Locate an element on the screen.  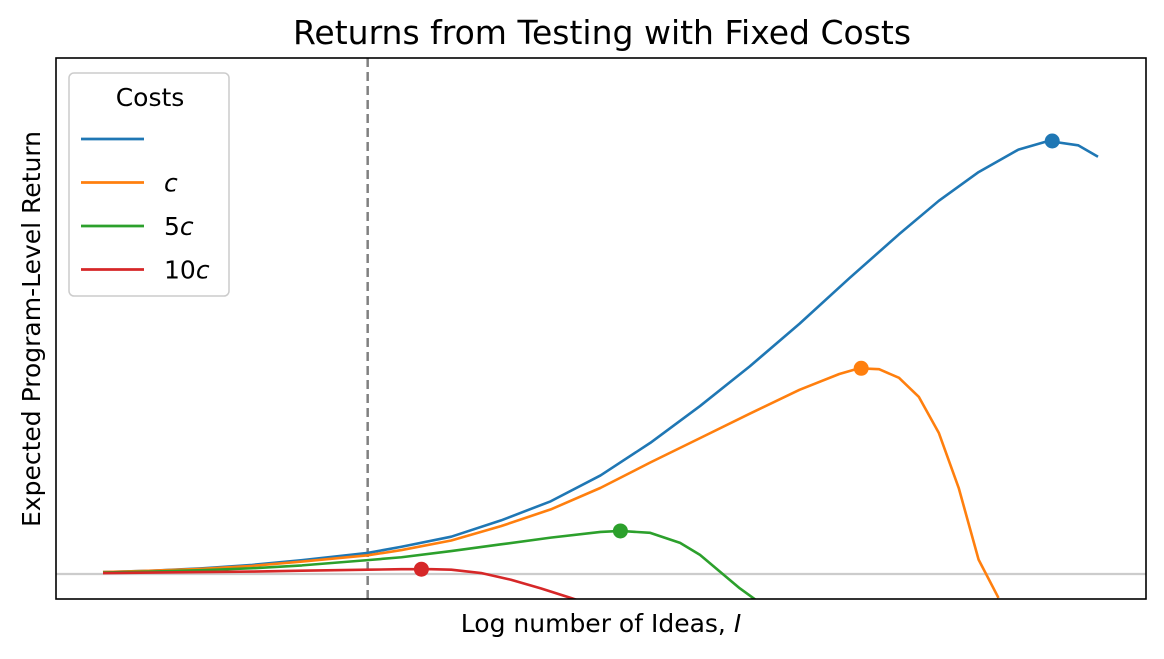
series-line-5c is located at coordinates (429, 564).